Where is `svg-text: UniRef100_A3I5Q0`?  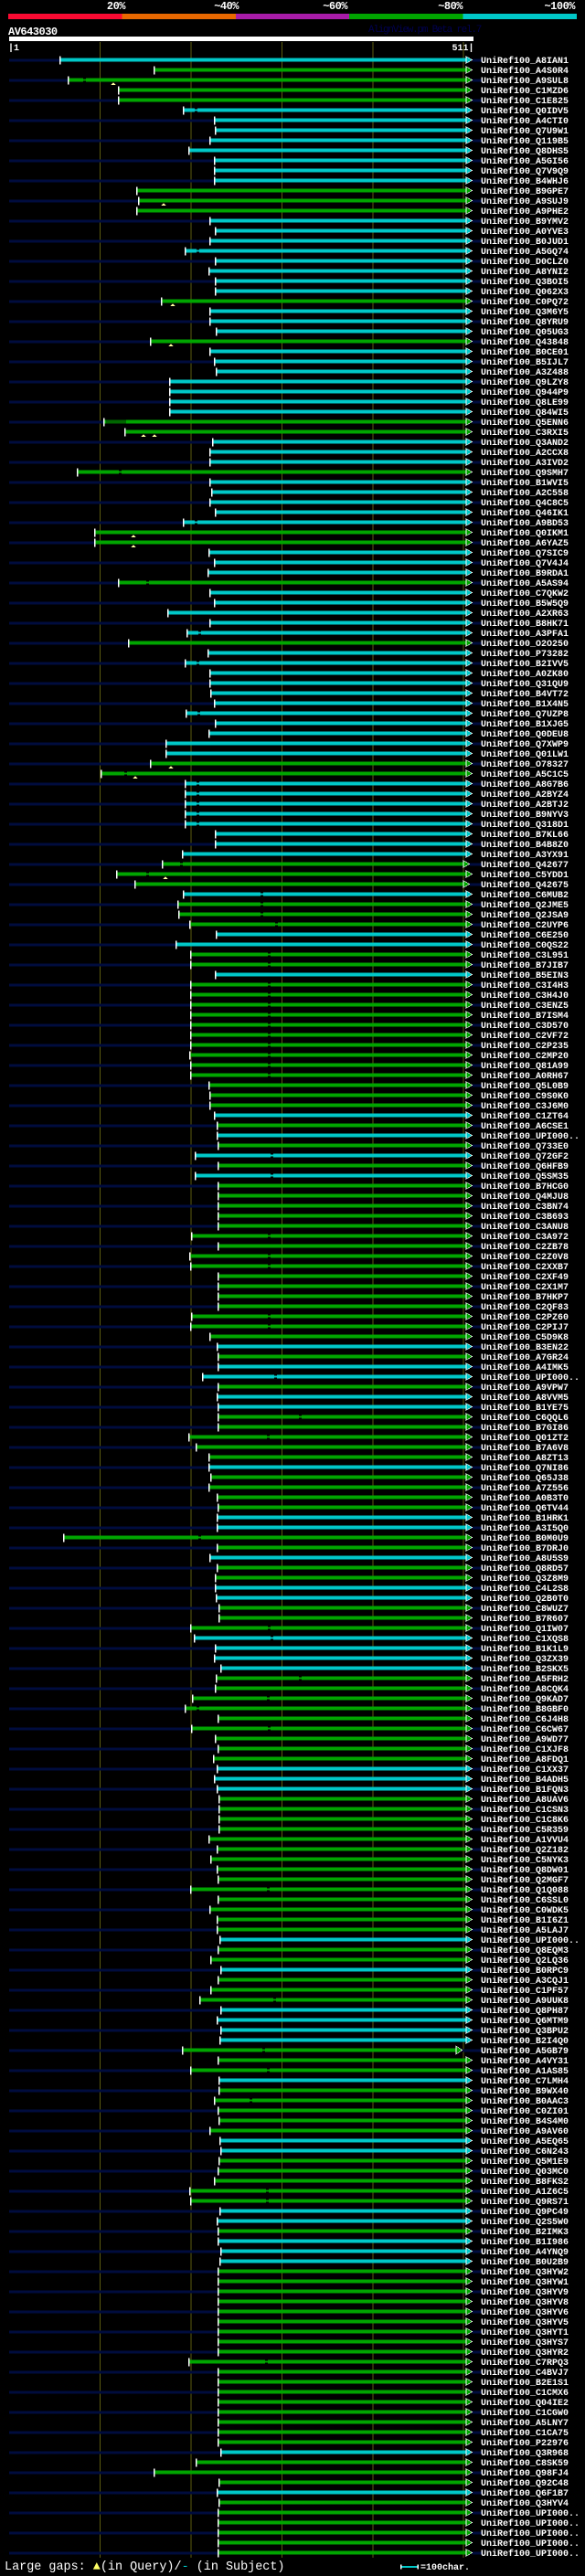 svg-text: UniRef100_A3I5Q0 is located at coordinates (525, 1528).